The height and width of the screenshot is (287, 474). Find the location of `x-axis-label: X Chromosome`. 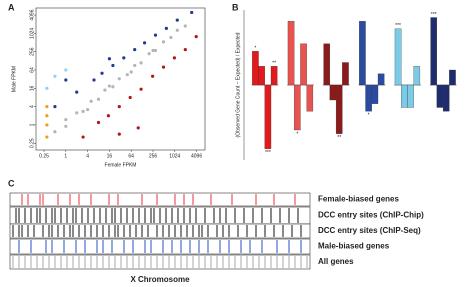

x-axis-label: X Chromosome is located at coordinates (160, 279).